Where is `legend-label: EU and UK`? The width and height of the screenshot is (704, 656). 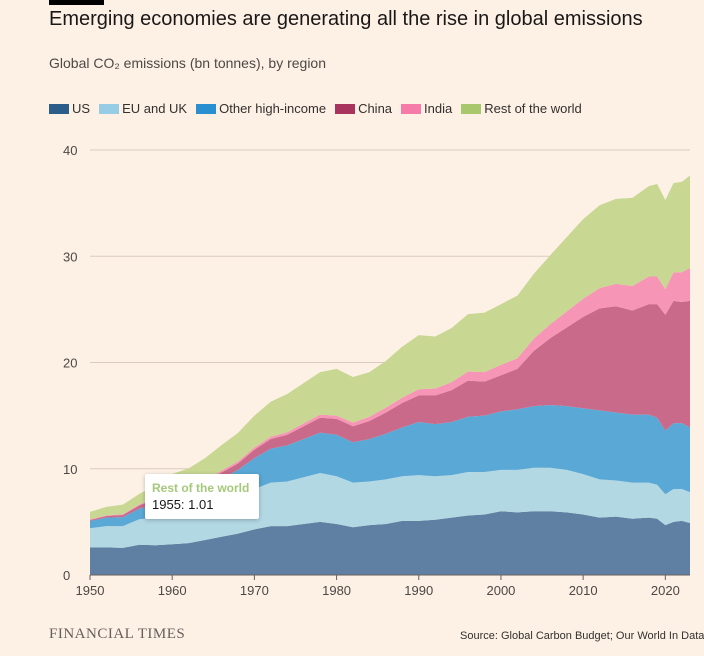
legend-label: EU and UK is located at coordinates (155, 108).